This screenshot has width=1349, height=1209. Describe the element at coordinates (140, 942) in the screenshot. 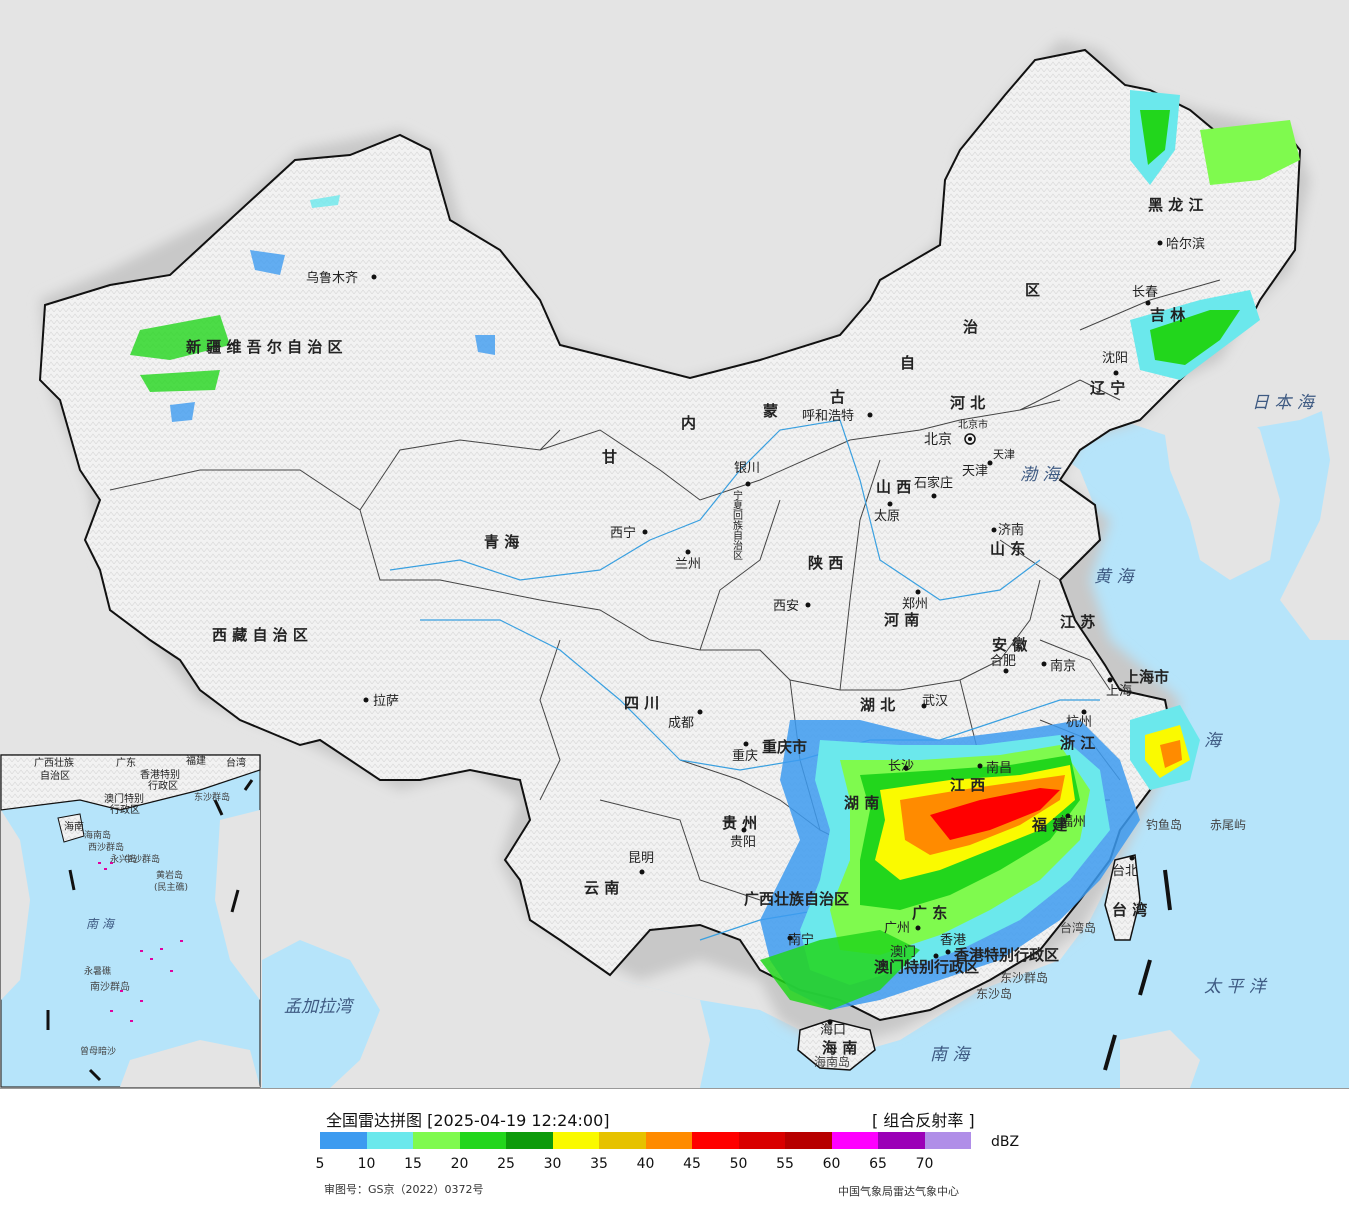

I see `inset-islands` at that location.